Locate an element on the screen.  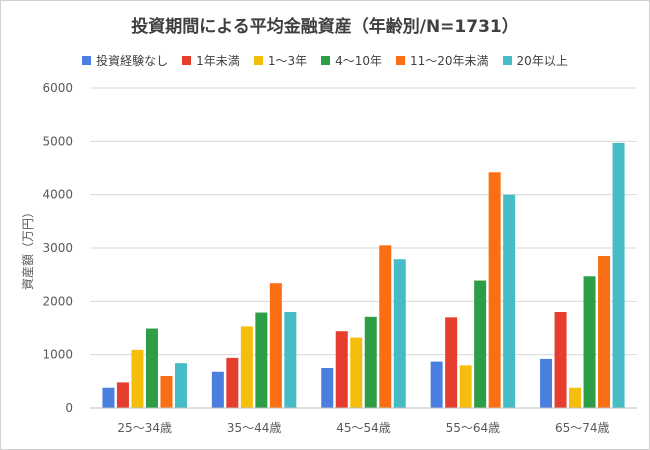
legend-item: 1〜3年 is located at coordinates (280, 60).